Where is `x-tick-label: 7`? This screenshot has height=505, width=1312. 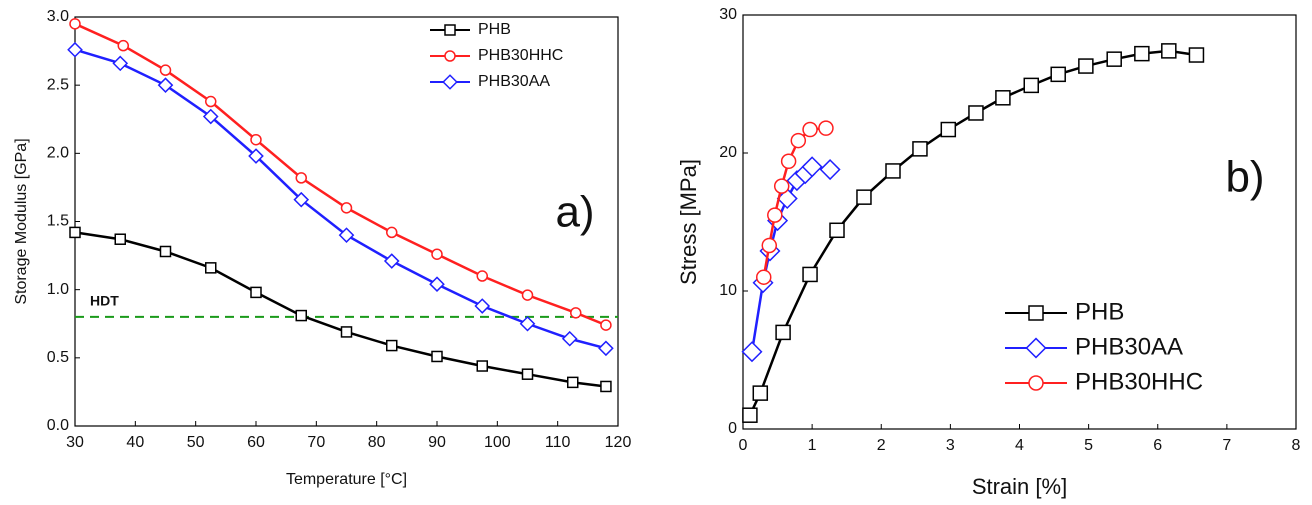
x-tick-label: 7 is located at coordinates (1226, 445).